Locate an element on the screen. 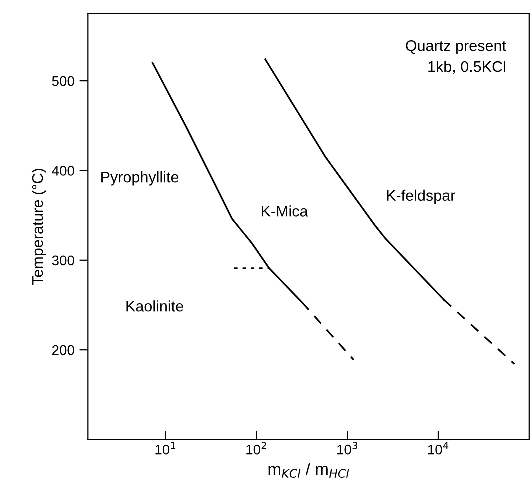  y-tick-label: 300 is located at coordinates (63, 261).